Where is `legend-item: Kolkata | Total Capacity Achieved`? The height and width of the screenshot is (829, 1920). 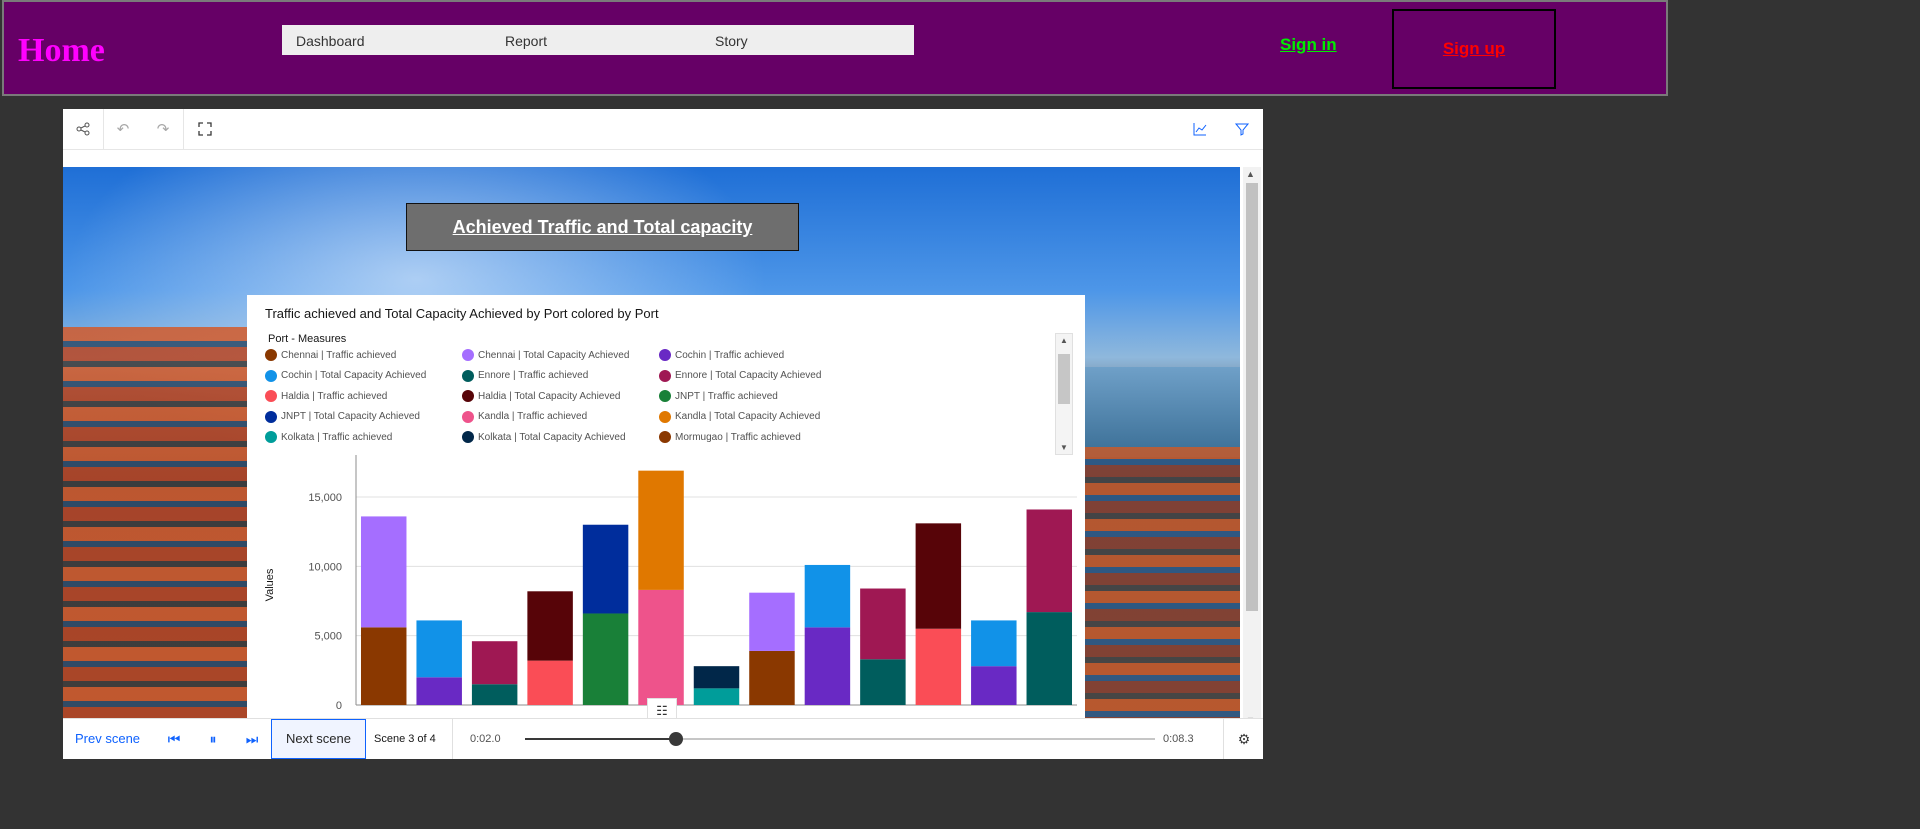
legend-item: Kolkata | Total Capacity Achieved is located at coordinates (544, 437).